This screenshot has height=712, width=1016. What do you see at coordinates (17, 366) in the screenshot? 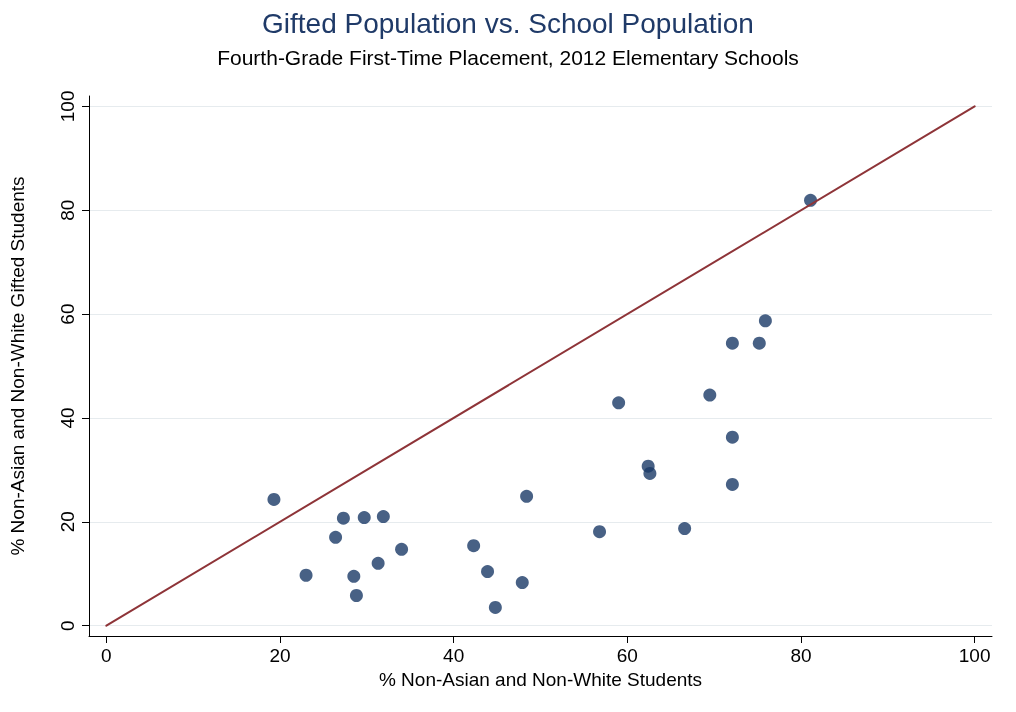
I see `y-axis-title: % Non-Asian and Non-White Gifted Students` at bounding box center [17, 366].